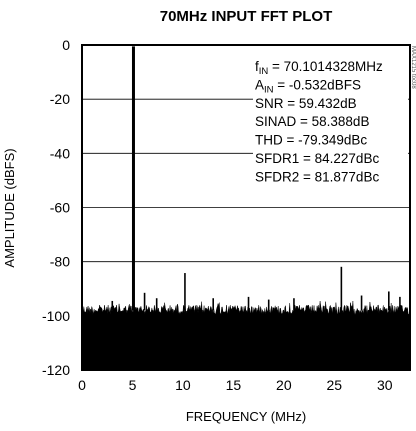 The width and height of the screenshot is (416, 431). I want to click on annotation-line: fIN = 70.1014328MHz, so click(319, 68).